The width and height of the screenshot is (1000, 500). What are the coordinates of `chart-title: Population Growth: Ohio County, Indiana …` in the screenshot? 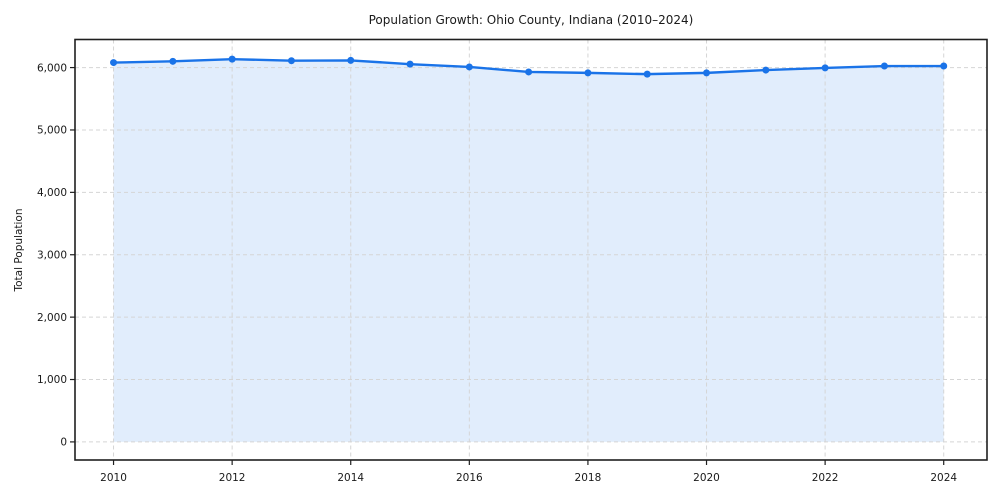 It's located at (531, 20).